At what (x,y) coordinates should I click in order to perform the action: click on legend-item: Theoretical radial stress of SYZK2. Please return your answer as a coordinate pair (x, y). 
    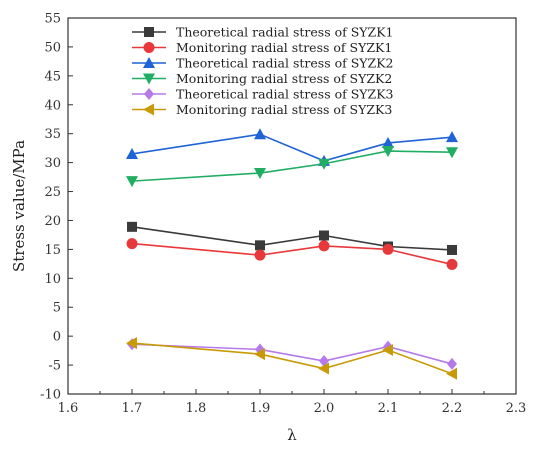
    Looking at the image, I should click on (263, 63).